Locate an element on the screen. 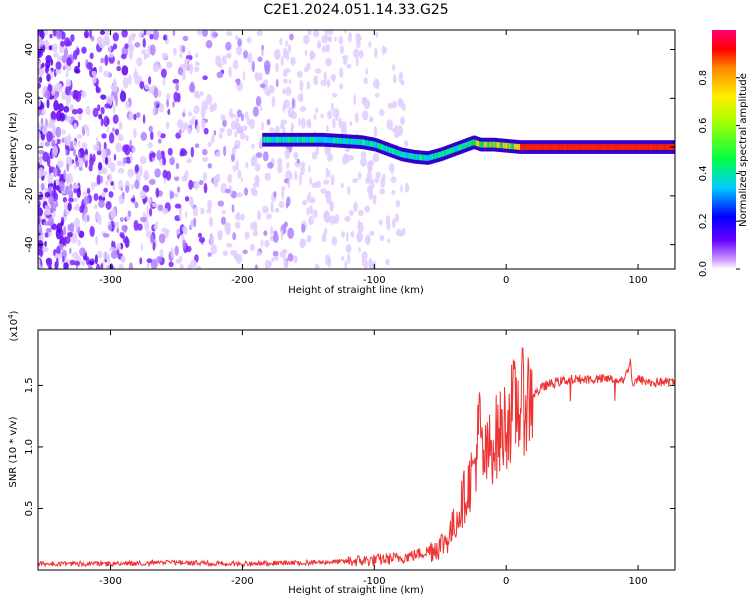 This screenshot has height=600, width=750. snr-y-multiplier: (x104) is located at coordinates (13, 325).